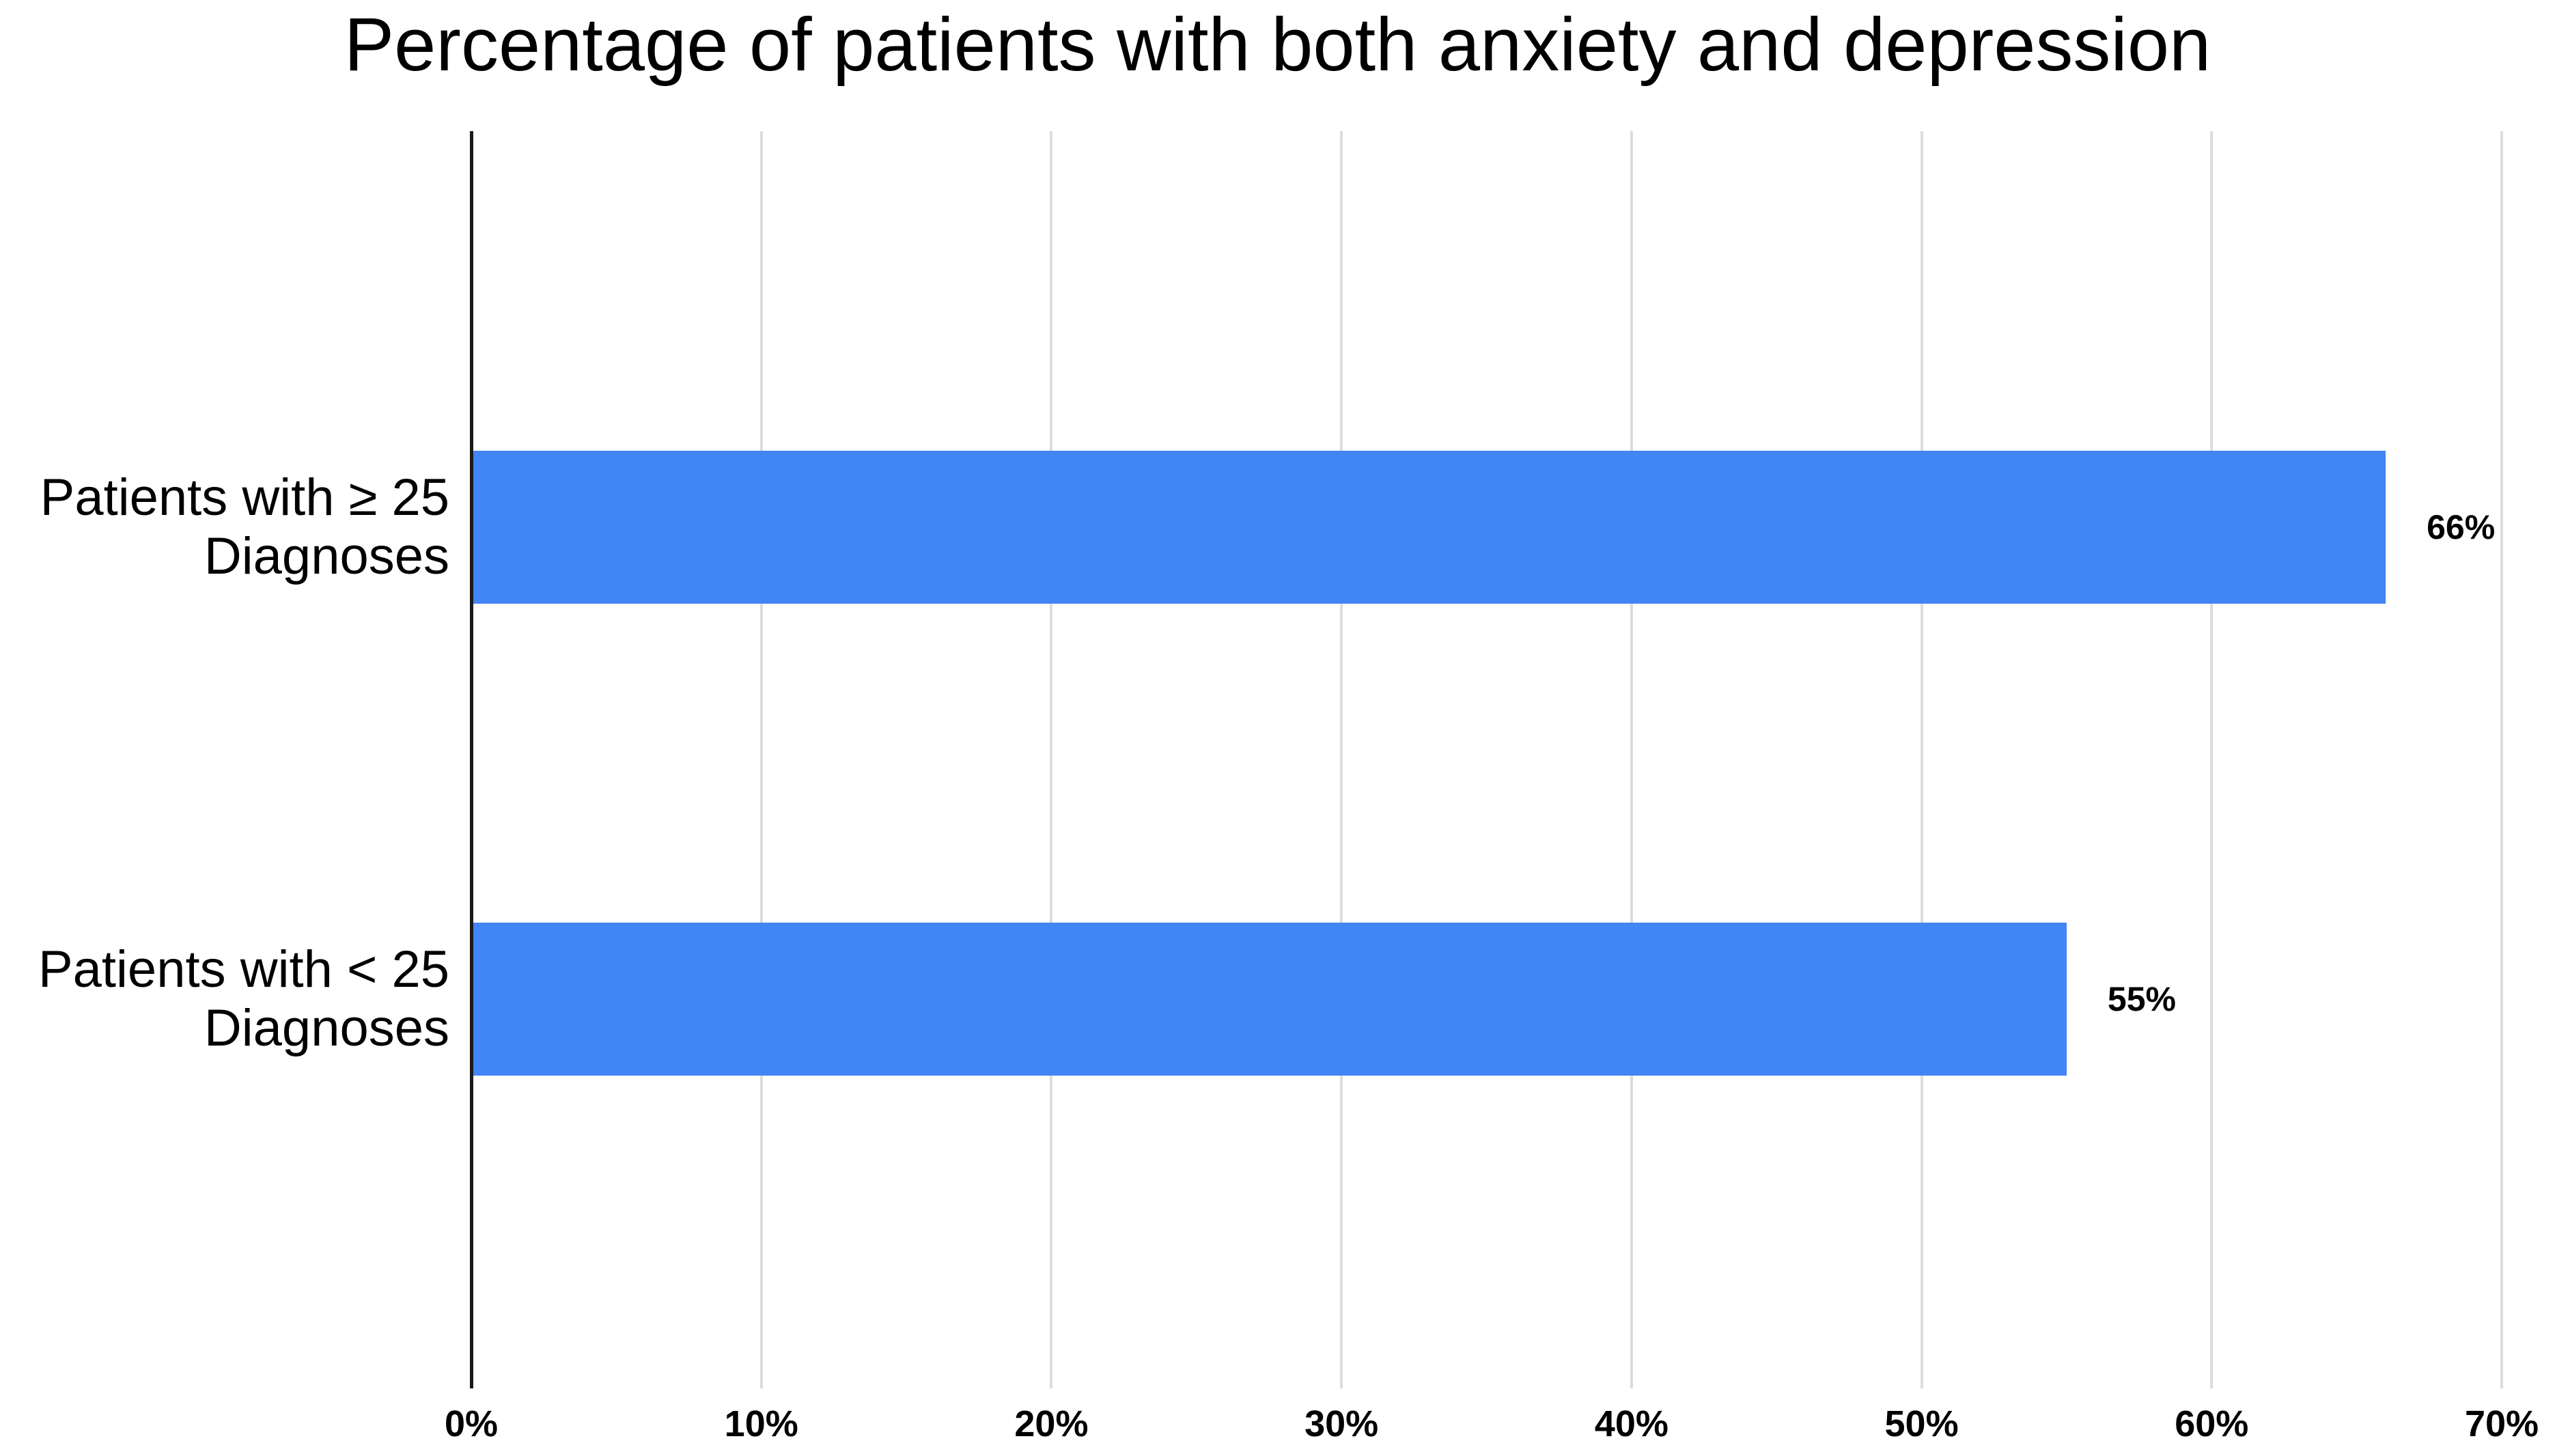 The height and width of the screenshot is (1456, 2555). What do you see at coordinates (1341, 1423) in the screenshot?
I see `x-tick-label: 30%` at bounding box center [1341, 1423].